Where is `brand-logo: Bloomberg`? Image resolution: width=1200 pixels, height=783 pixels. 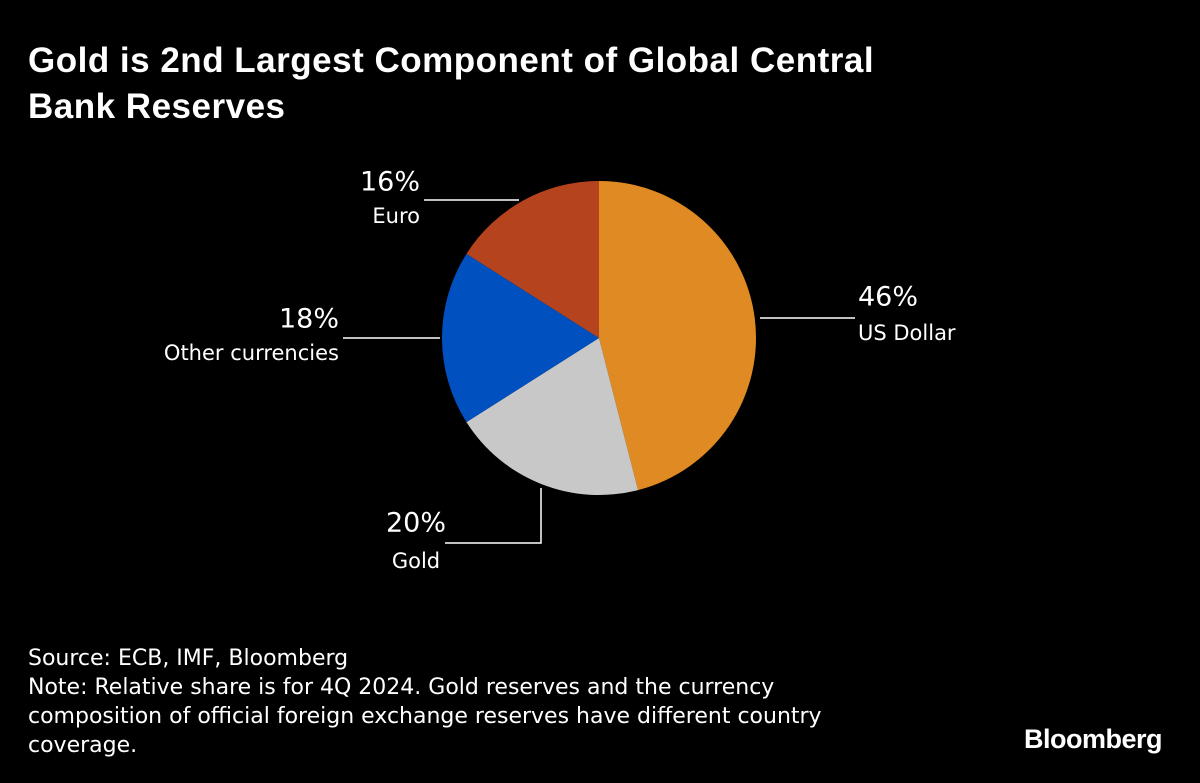
brand-logo: Bloomberg is located at coordinates (1093, 739).